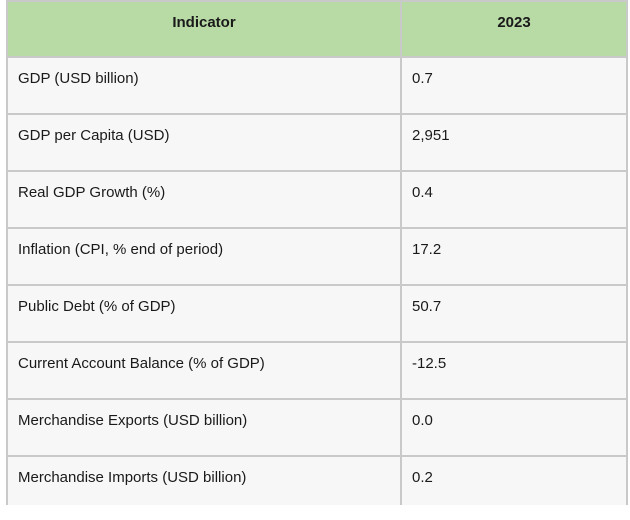 This screenshot has width=630, height=520. Describe the element at coordinates (514, 29) in the screenshot. I see `column-header-year: 2023` at that location.